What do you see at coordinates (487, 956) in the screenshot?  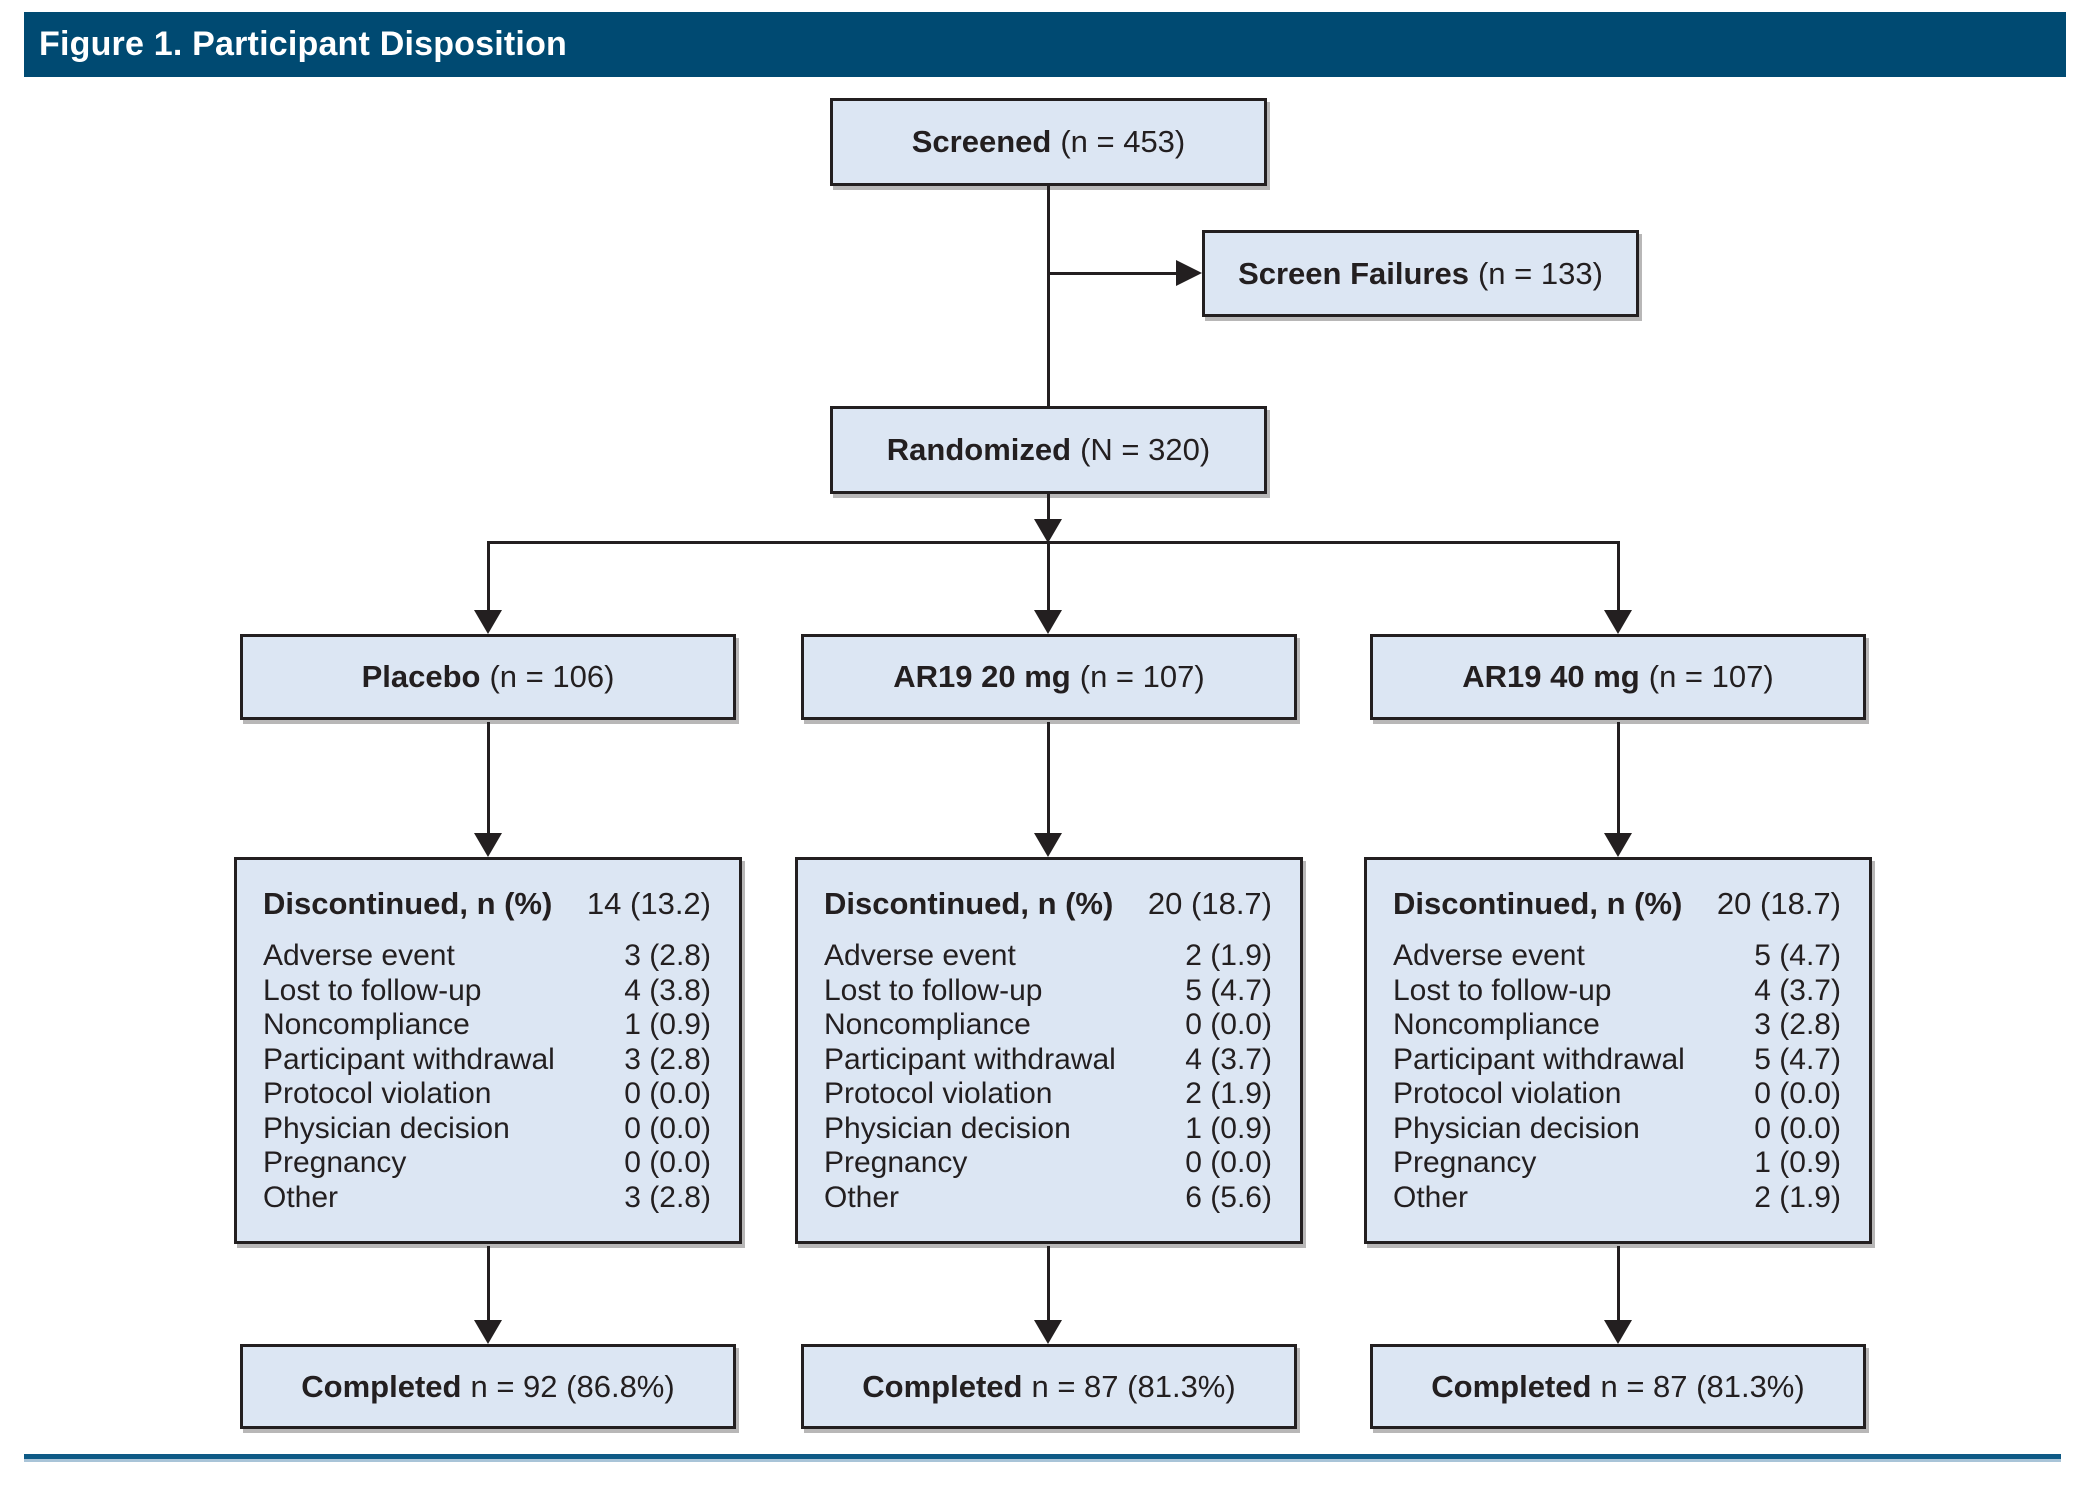 I see `reason-row: Adverse event 3 (2.8)` at bounding box center [487, 956].